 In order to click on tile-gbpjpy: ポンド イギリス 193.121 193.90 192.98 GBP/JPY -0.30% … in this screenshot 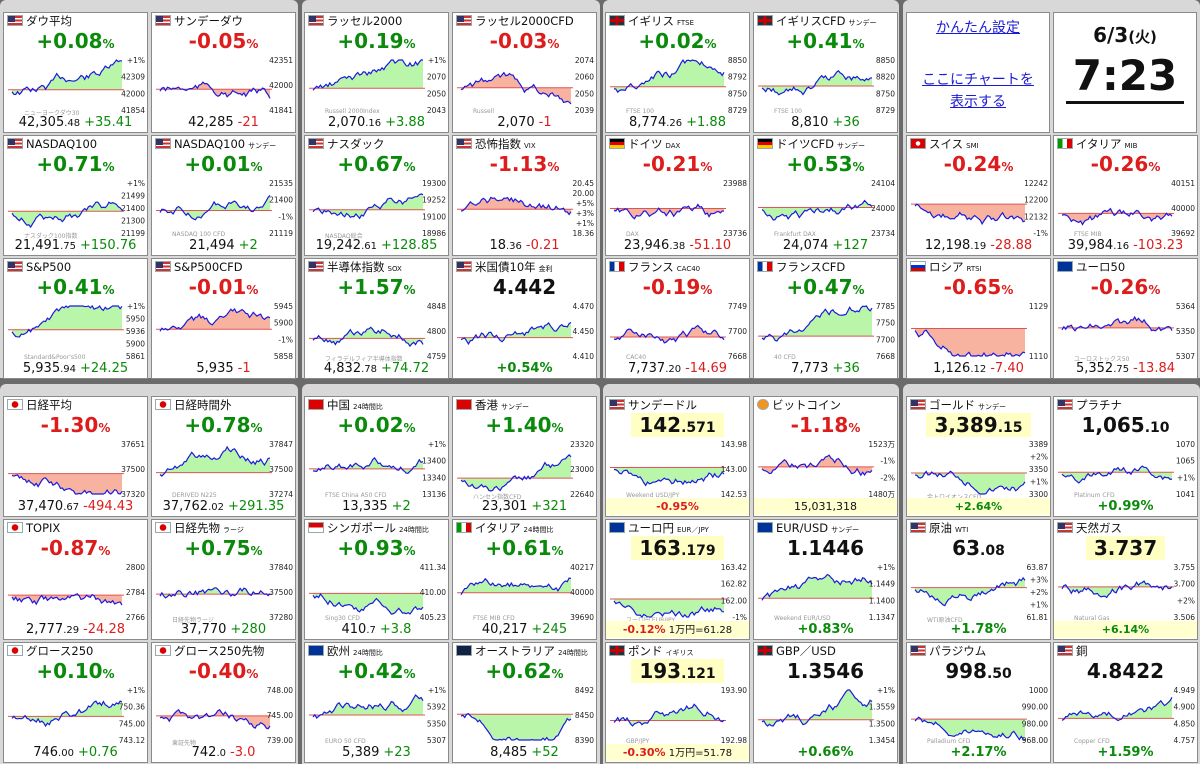, I will do `click(677, 702)`.